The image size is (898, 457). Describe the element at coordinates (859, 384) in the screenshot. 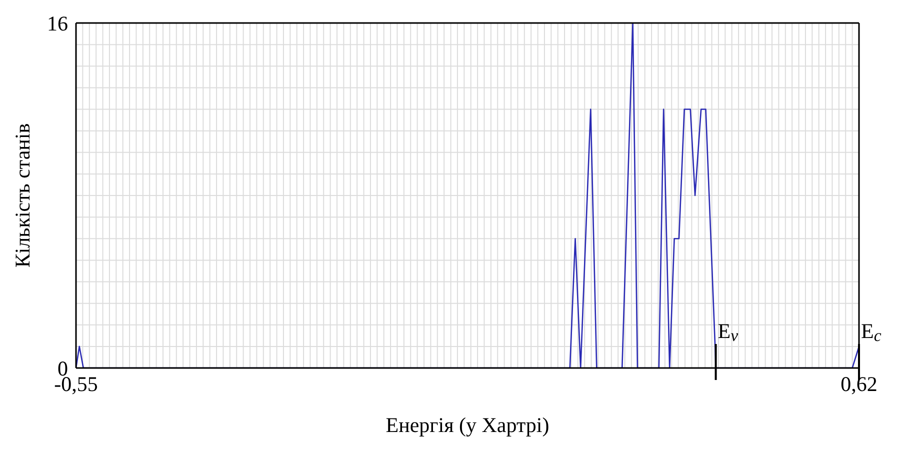

I see `x-tick-label: 0,62` at that location.